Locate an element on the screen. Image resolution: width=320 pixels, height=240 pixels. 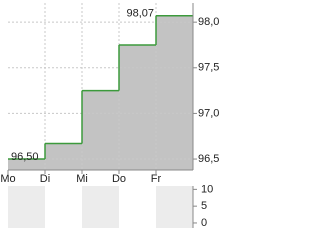
y-tick-label: 0 is located at coordinates (204, 223).